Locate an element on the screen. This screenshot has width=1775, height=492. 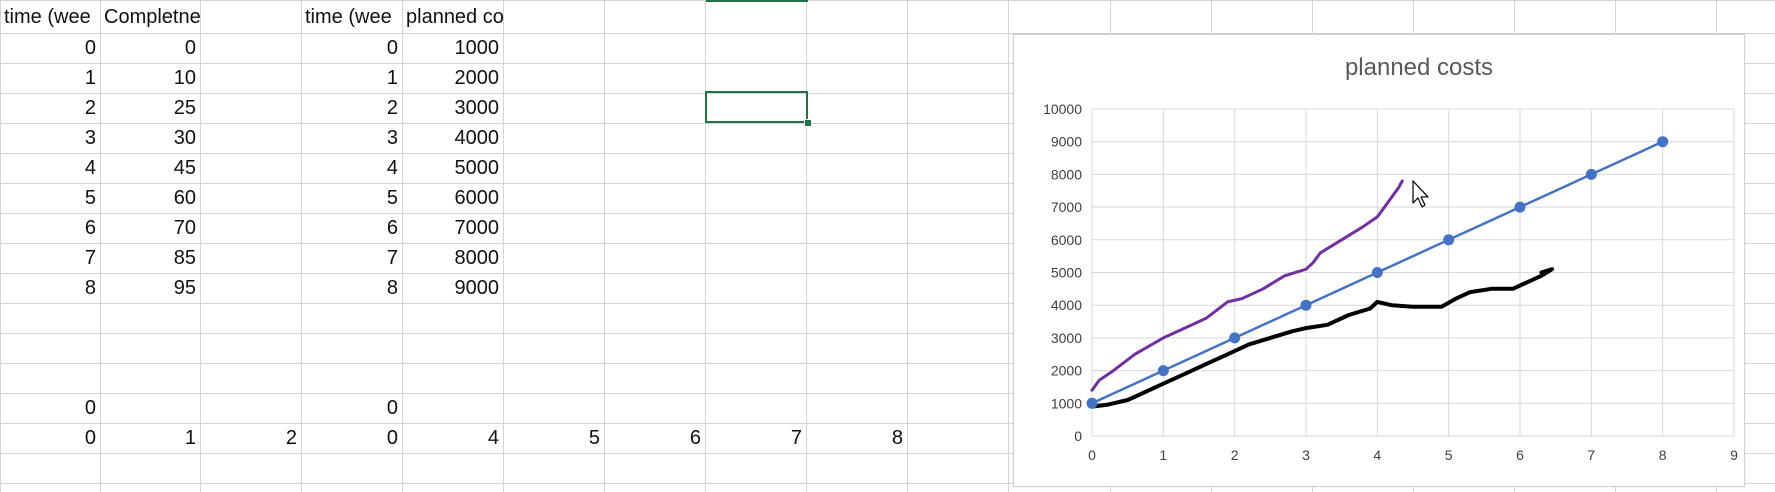
y-tick-label: 9000 is located at coordinates (1066, 142).